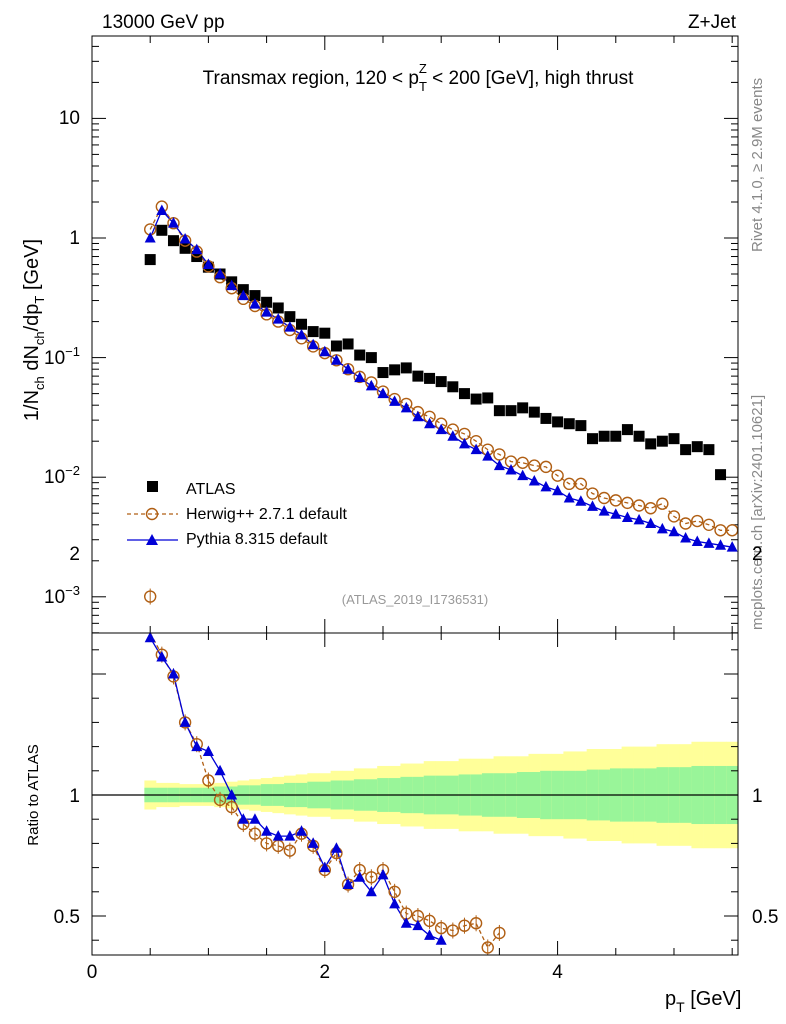  Describe the element at coordinates (325, 972) in the screenshot. I see `xtick-labels: 0 2 4` at that location.